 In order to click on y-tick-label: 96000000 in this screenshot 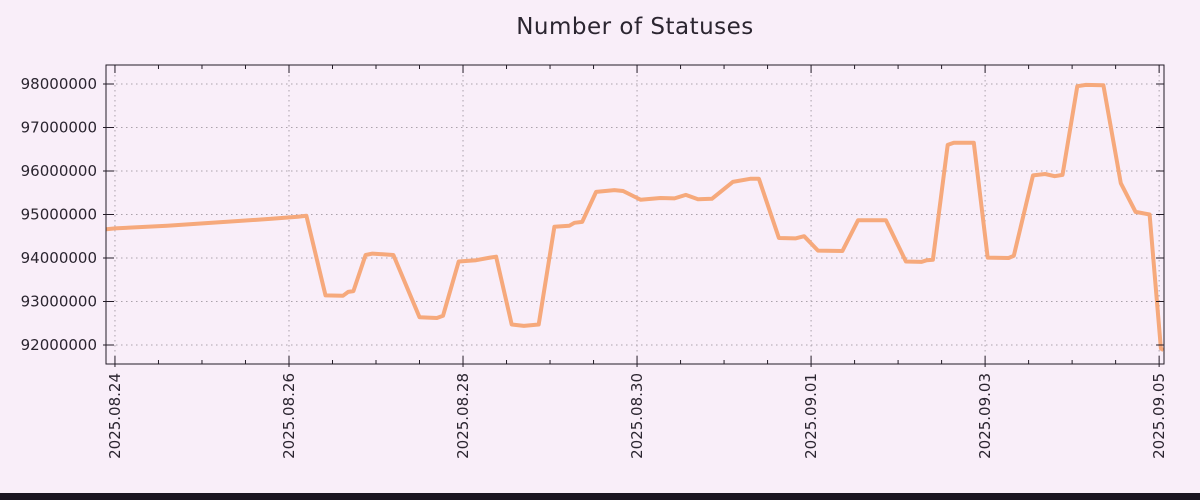, I will do `click(59, 171)`.